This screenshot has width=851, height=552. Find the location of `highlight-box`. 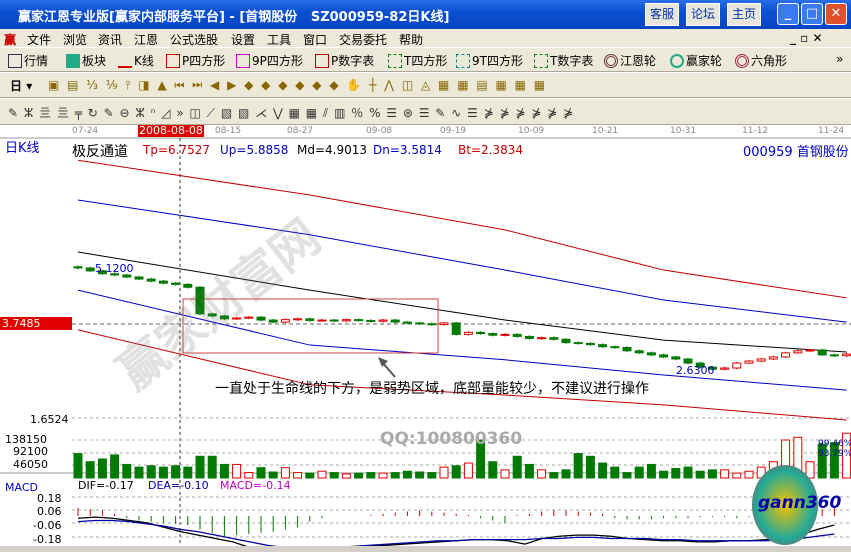

highlight-box is located at coordinates (310, 326).